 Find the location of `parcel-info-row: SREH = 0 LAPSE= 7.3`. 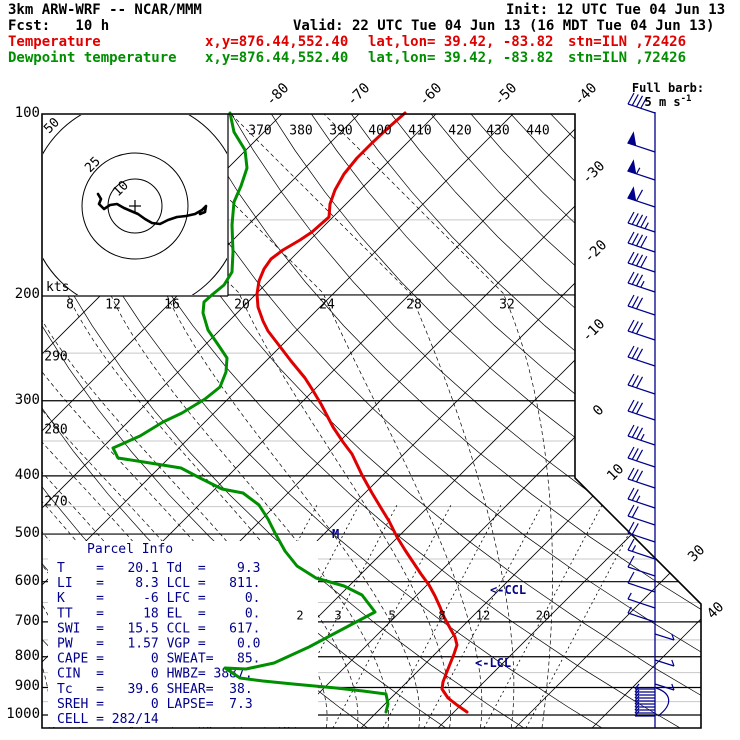

parcel-info-row: SREH = 0 LAPSE= 7.3 is located at coordinates (155, 704).